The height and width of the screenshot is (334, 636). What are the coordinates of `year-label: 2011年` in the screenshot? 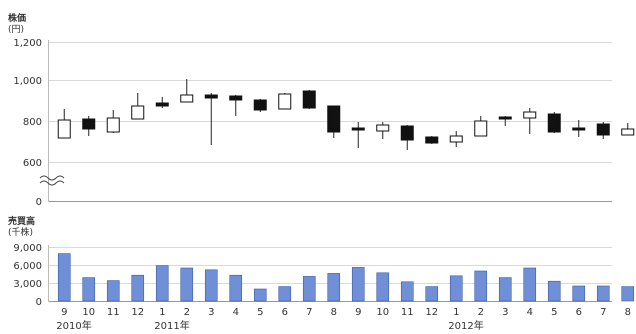 It's located at (171, 325).